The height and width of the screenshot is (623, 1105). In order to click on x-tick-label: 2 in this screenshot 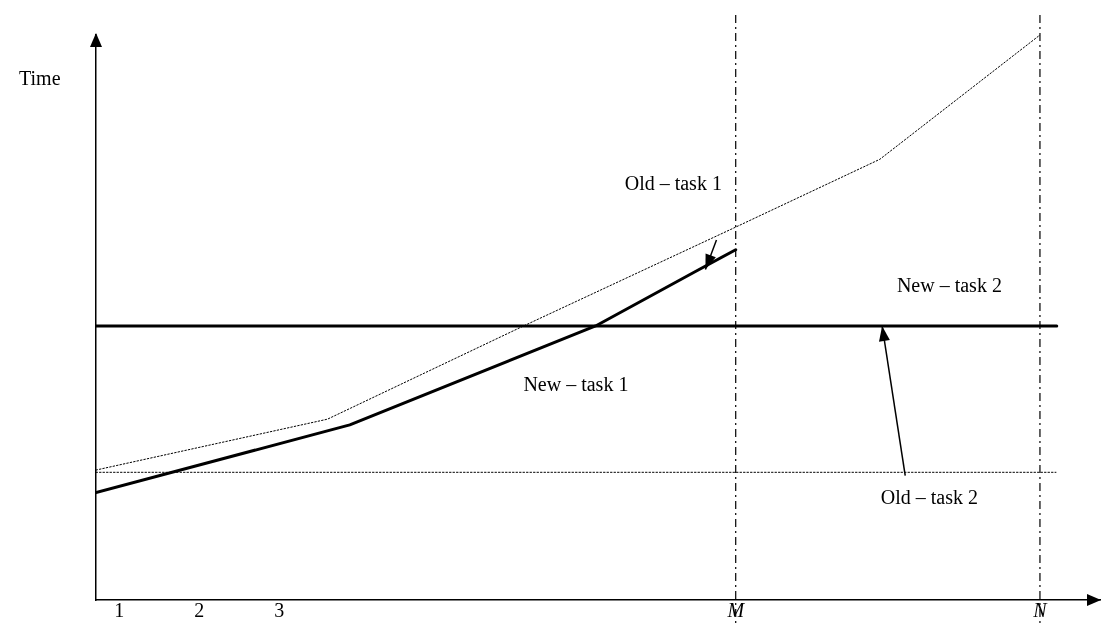, I will do `click(199, 610)`.